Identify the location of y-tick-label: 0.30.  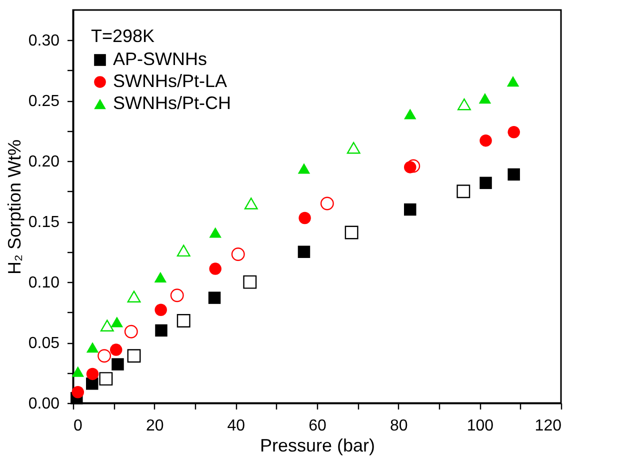
(44, 41).